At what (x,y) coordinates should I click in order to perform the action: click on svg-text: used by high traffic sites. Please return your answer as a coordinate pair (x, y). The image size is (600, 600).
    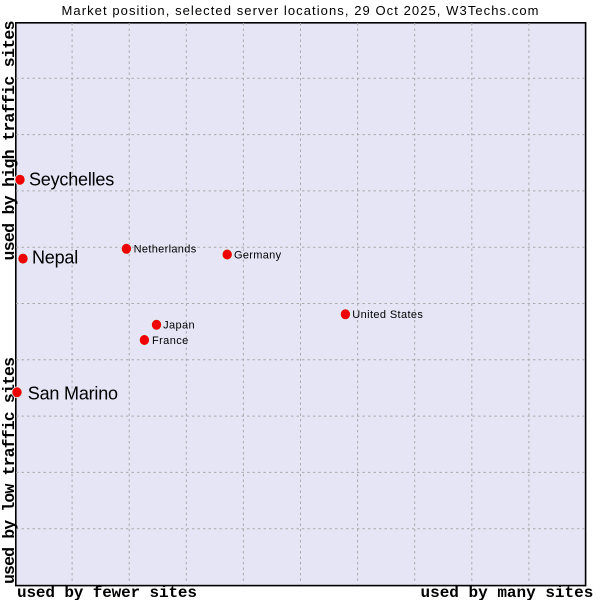
    Looking at the image, I should click on (9, 140).